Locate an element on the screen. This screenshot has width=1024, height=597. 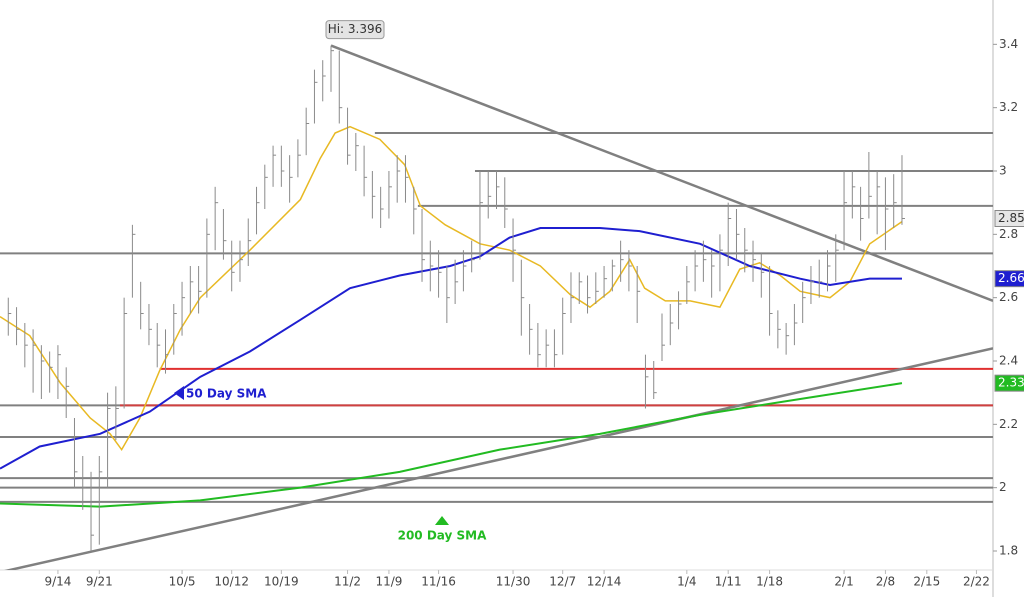
value-badge-label: 2.66 is located at coordinates (1011, 278).